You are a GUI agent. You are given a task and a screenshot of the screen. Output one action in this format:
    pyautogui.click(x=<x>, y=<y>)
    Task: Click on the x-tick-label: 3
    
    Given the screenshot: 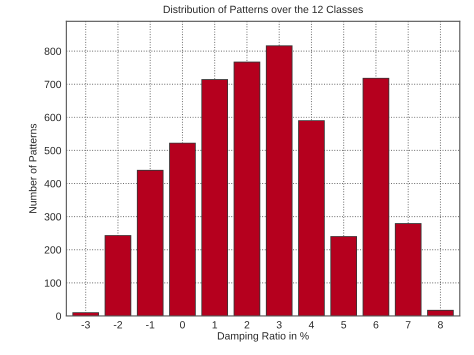 What is the action you would take?
    pyautogui.click(x=279, y=324)
    